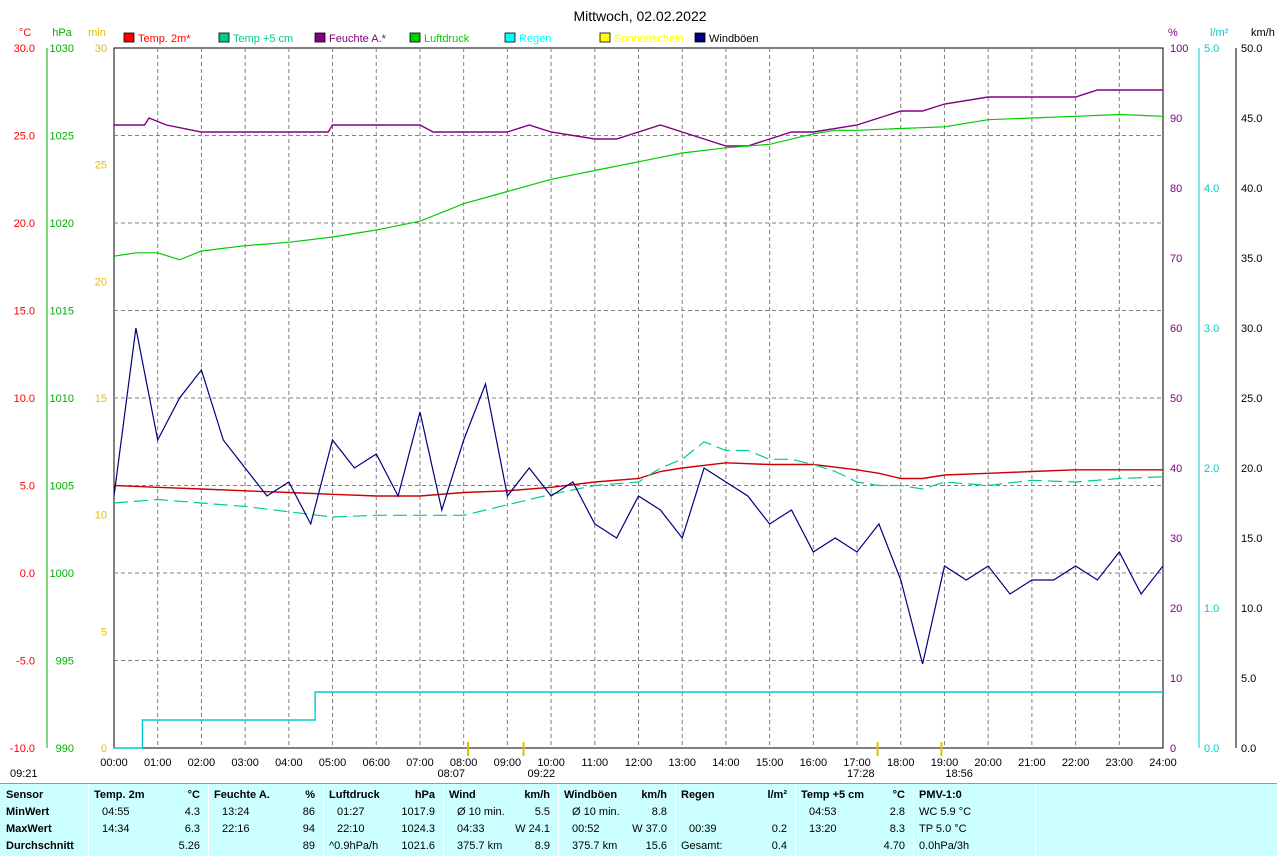 The height and width of the screenshot is (856, 1277). I want to click on stats-cell-value: 4.70, so click(894, 846).